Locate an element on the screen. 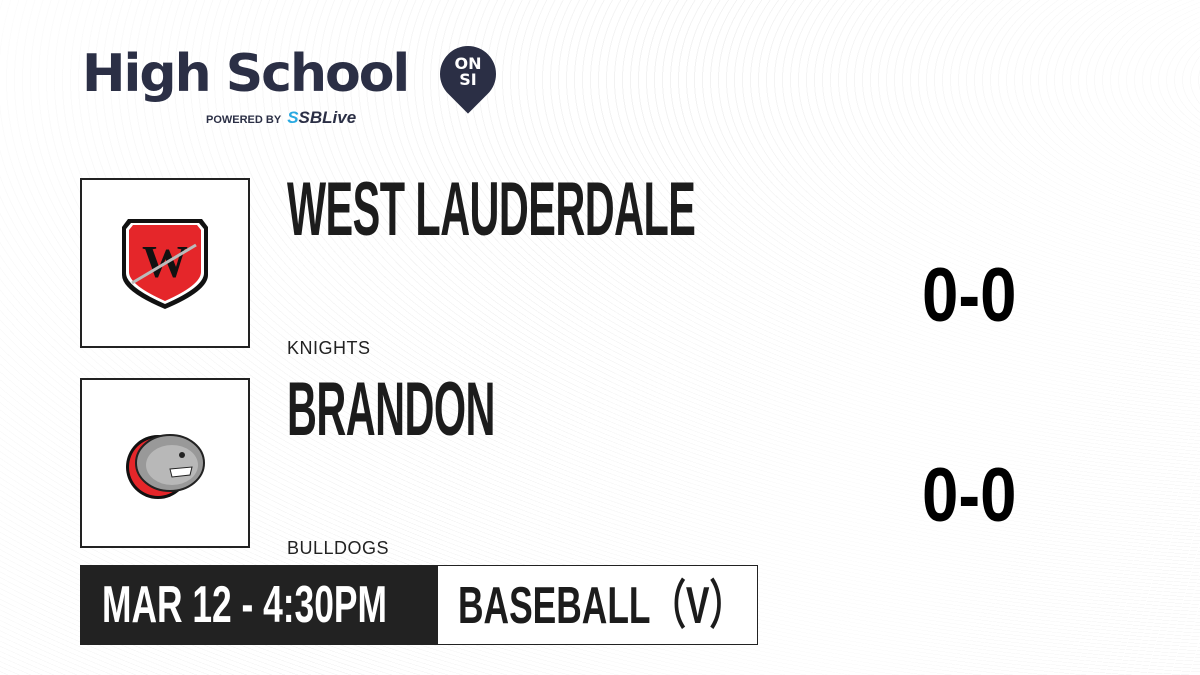 The height and width of the screenshot is (675, 1200). sblive-logo: SSBLive is located at coordinates (322, 117).